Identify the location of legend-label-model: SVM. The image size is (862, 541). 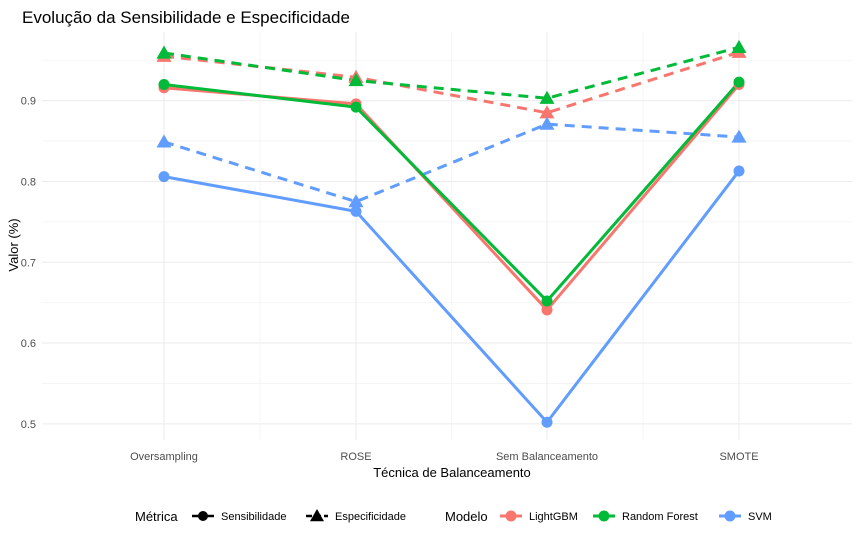
(760, 517).